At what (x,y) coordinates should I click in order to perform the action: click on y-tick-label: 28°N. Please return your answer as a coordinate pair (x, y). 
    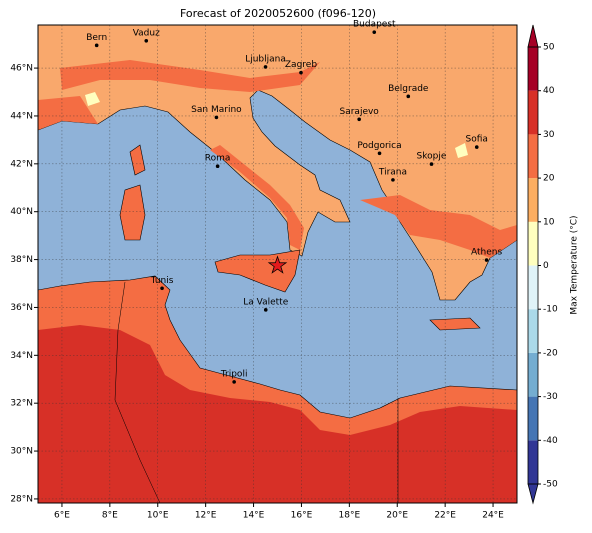
    Looking at the image, I should click on (21, 499).